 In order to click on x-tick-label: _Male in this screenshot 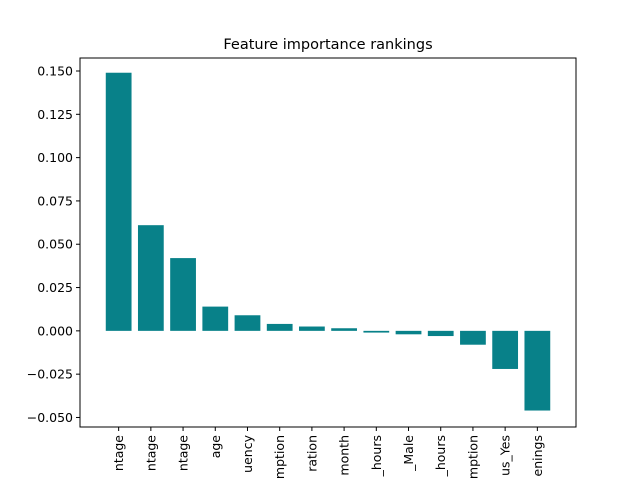, I will do `click(408, 453)`.